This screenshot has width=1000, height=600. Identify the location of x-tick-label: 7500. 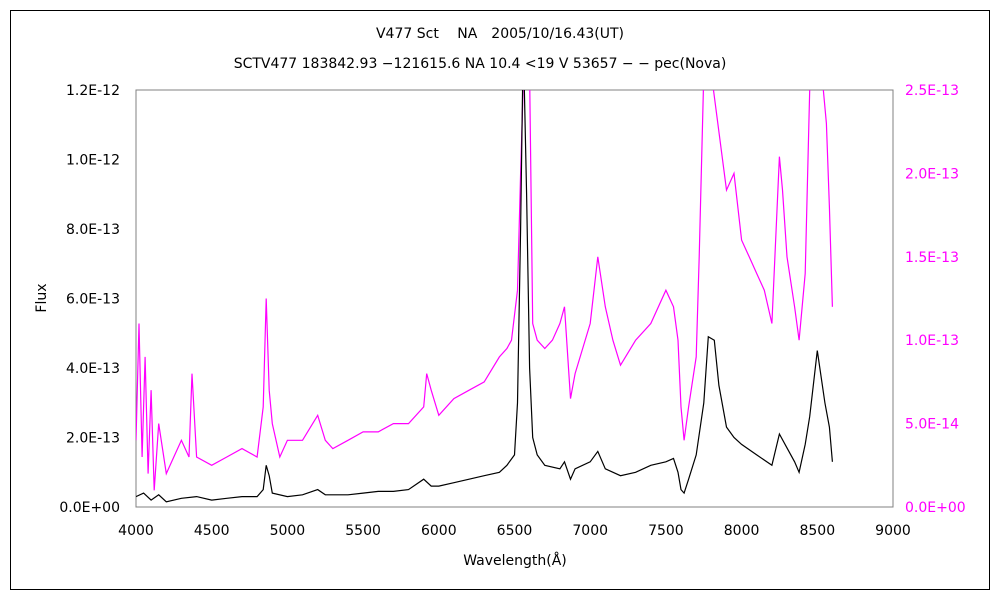
(666, 531).